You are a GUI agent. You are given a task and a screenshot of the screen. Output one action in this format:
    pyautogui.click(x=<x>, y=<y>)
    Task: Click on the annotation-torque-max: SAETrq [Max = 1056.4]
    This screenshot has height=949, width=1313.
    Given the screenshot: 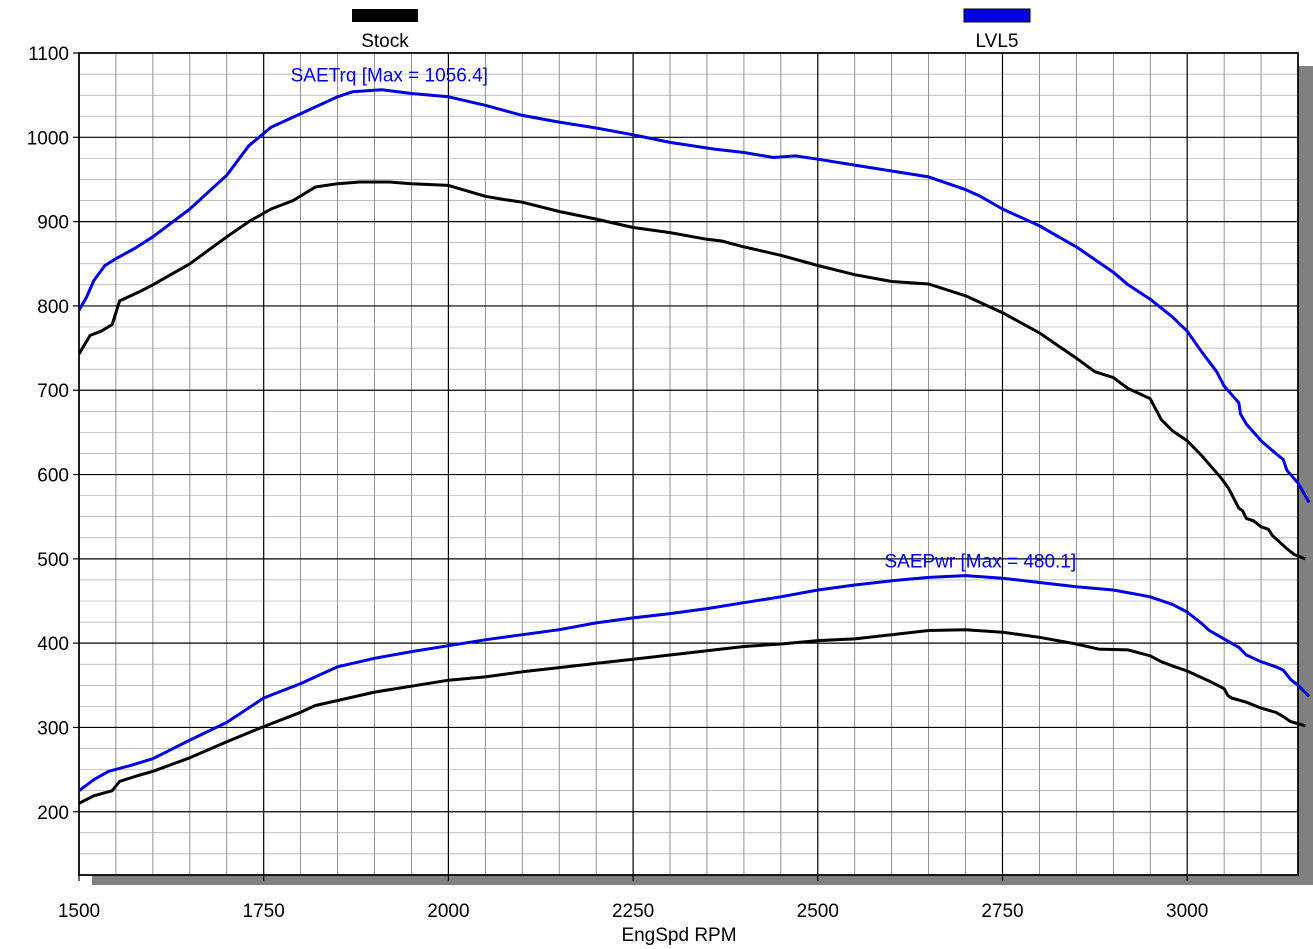 What is the action you would take?
    pyautogui.click(x=389, y=76)
    